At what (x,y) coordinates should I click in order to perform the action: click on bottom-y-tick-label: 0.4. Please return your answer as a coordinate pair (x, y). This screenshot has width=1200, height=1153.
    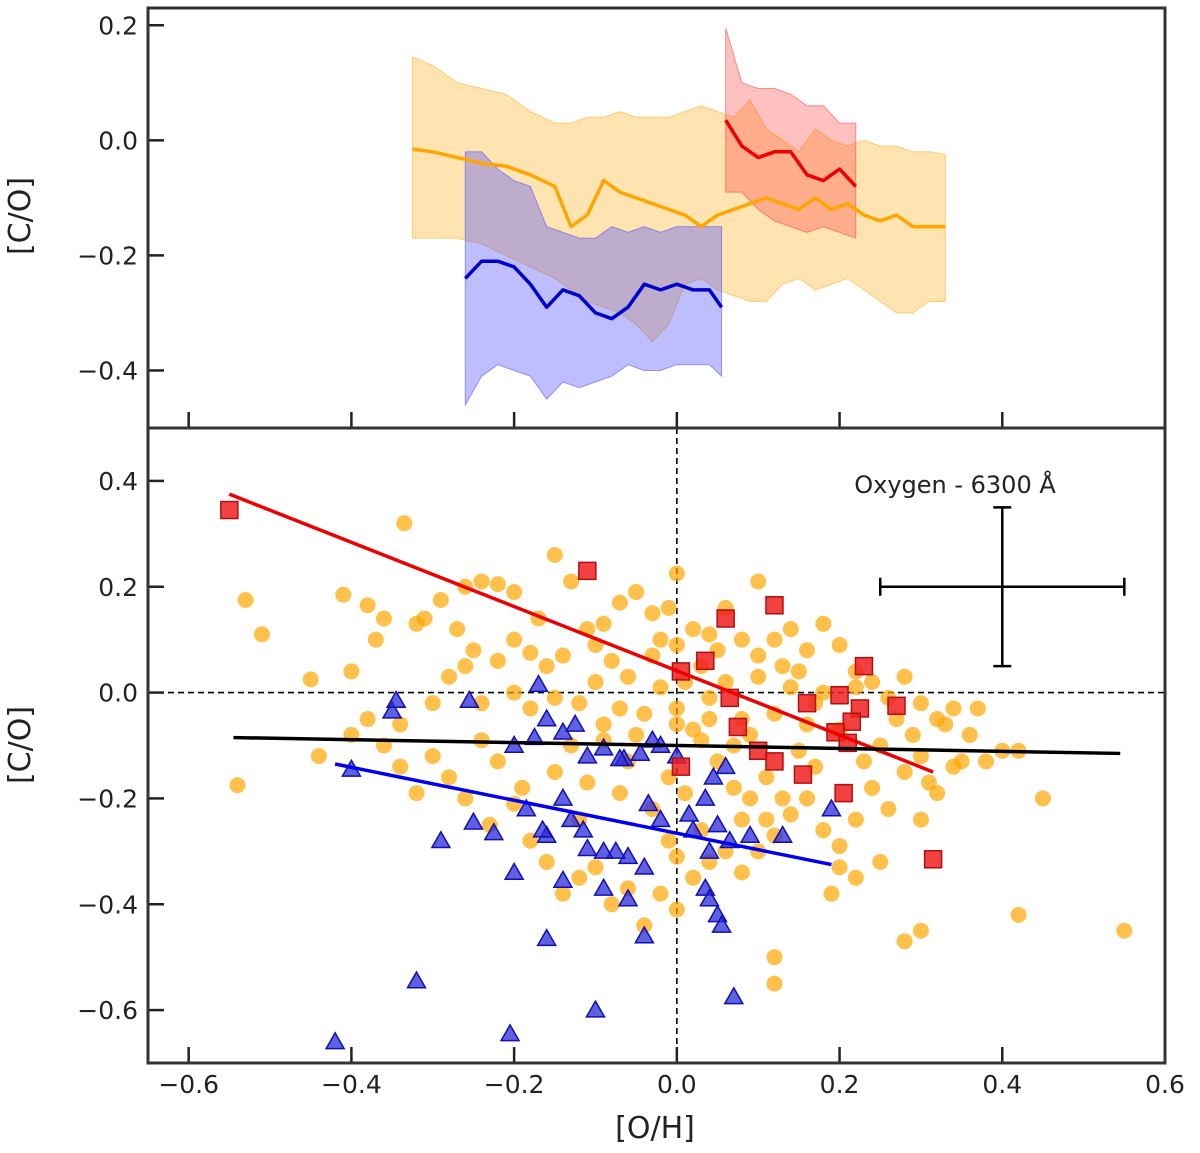
    Looking at the image, I should click on (118, 481).